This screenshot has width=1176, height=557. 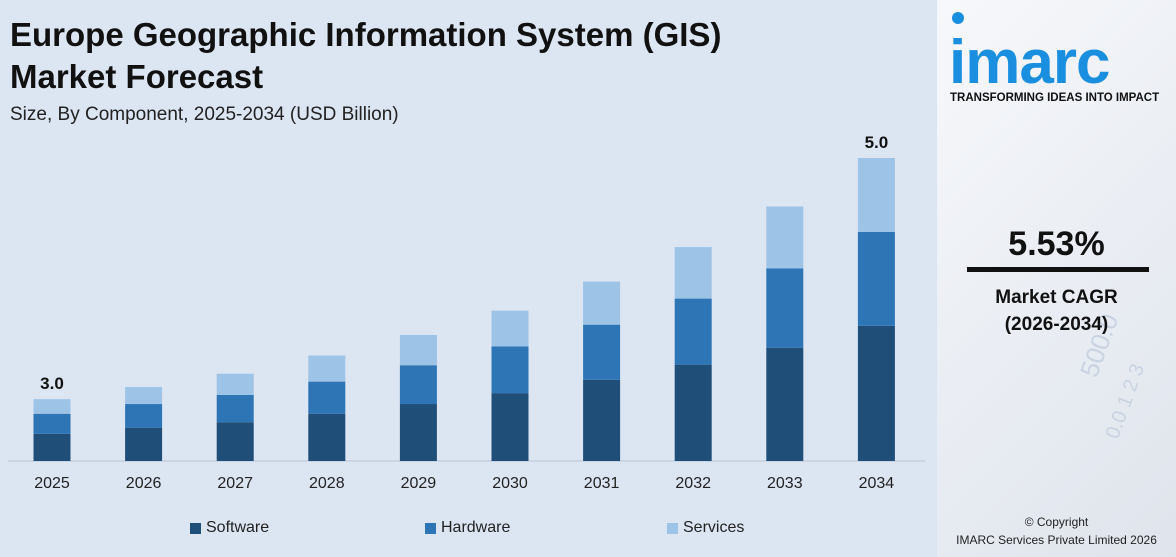 I want to click on bar-software-2034, so click(x=876, y=393).